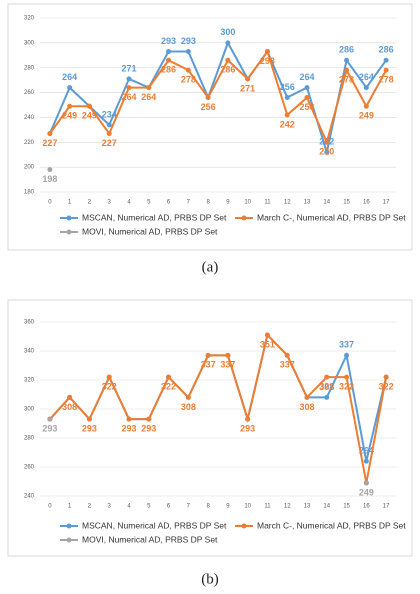  Describe the element at coordinates (287, 124) in the screenshot. I see `data-label: 242` at that location.